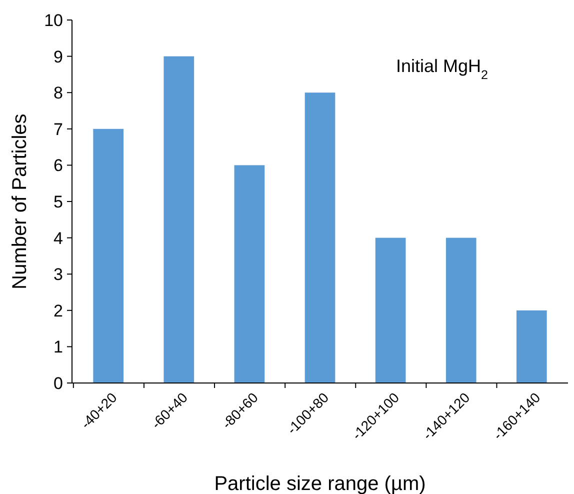 This screenshot has width=574, height=494. I want to click on y-axis-title: Number of Particles, so click(20, 202).